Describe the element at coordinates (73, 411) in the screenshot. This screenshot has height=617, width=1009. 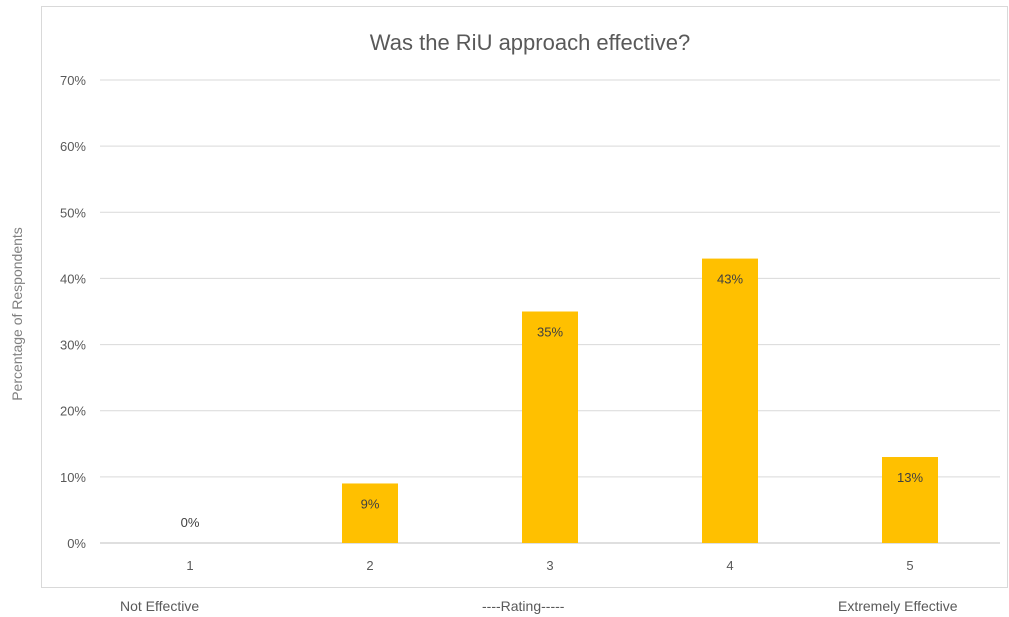
I see `y-tick-label: 20%` at that location.